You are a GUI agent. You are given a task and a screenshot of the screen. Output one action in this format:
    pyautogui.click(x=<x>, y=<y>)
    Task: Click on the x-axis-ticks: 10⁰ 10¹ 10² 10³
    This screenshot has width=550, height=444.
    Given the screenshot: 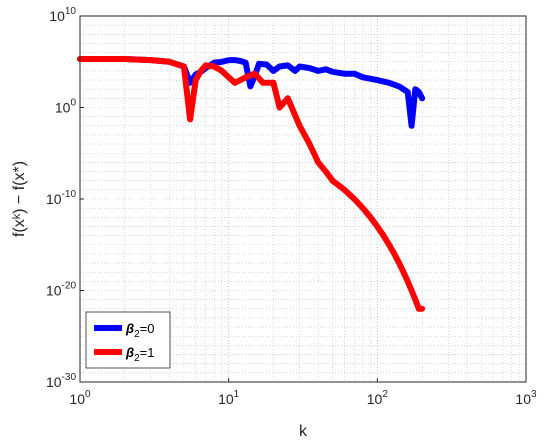 What is the action you would take?
    pyautogui.click(x=303, y=392)
    